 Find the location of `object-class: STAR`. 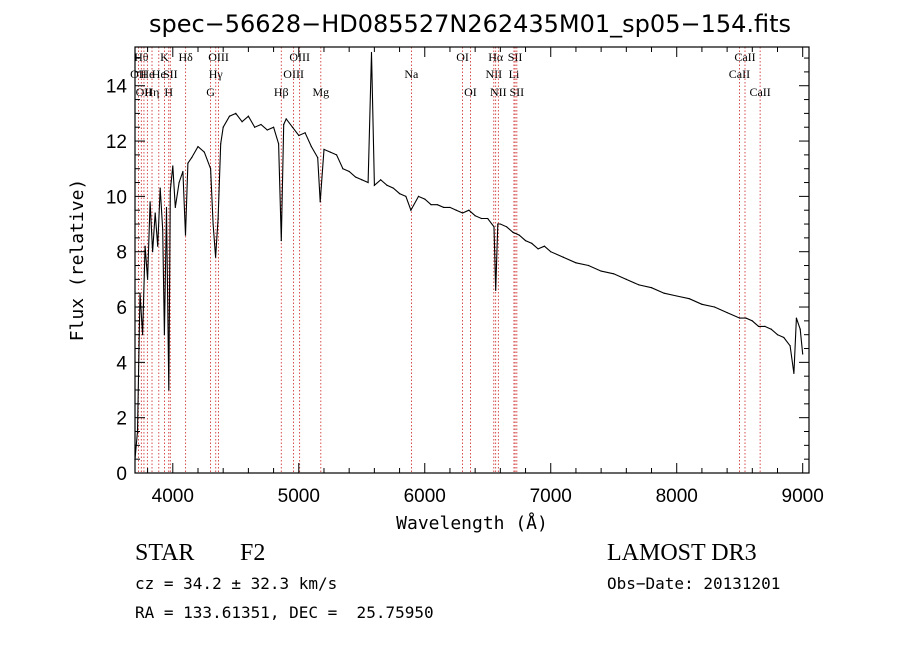

object-class: STAR is located at coordinates (165, 553).